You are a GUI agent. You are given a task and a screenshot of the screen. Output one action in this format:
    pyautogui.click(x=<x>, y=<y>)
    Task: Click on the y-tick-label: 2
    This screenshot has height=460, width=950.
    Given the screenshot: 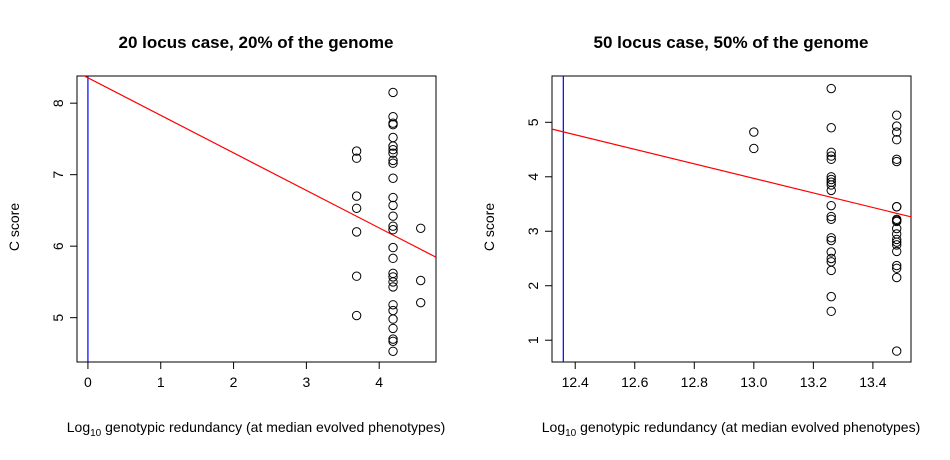 What is the action you would take?
    pyautogui.click(x=533, y=286)
    